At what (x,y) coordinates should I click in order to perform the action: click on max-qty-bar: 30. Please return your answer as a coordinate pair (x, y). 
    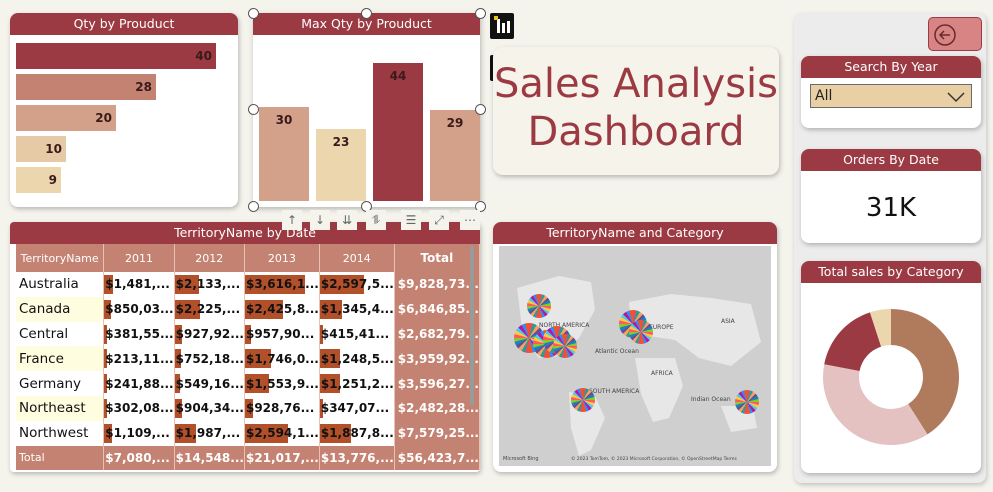
    Looking at the image, I should click on (284, 153).